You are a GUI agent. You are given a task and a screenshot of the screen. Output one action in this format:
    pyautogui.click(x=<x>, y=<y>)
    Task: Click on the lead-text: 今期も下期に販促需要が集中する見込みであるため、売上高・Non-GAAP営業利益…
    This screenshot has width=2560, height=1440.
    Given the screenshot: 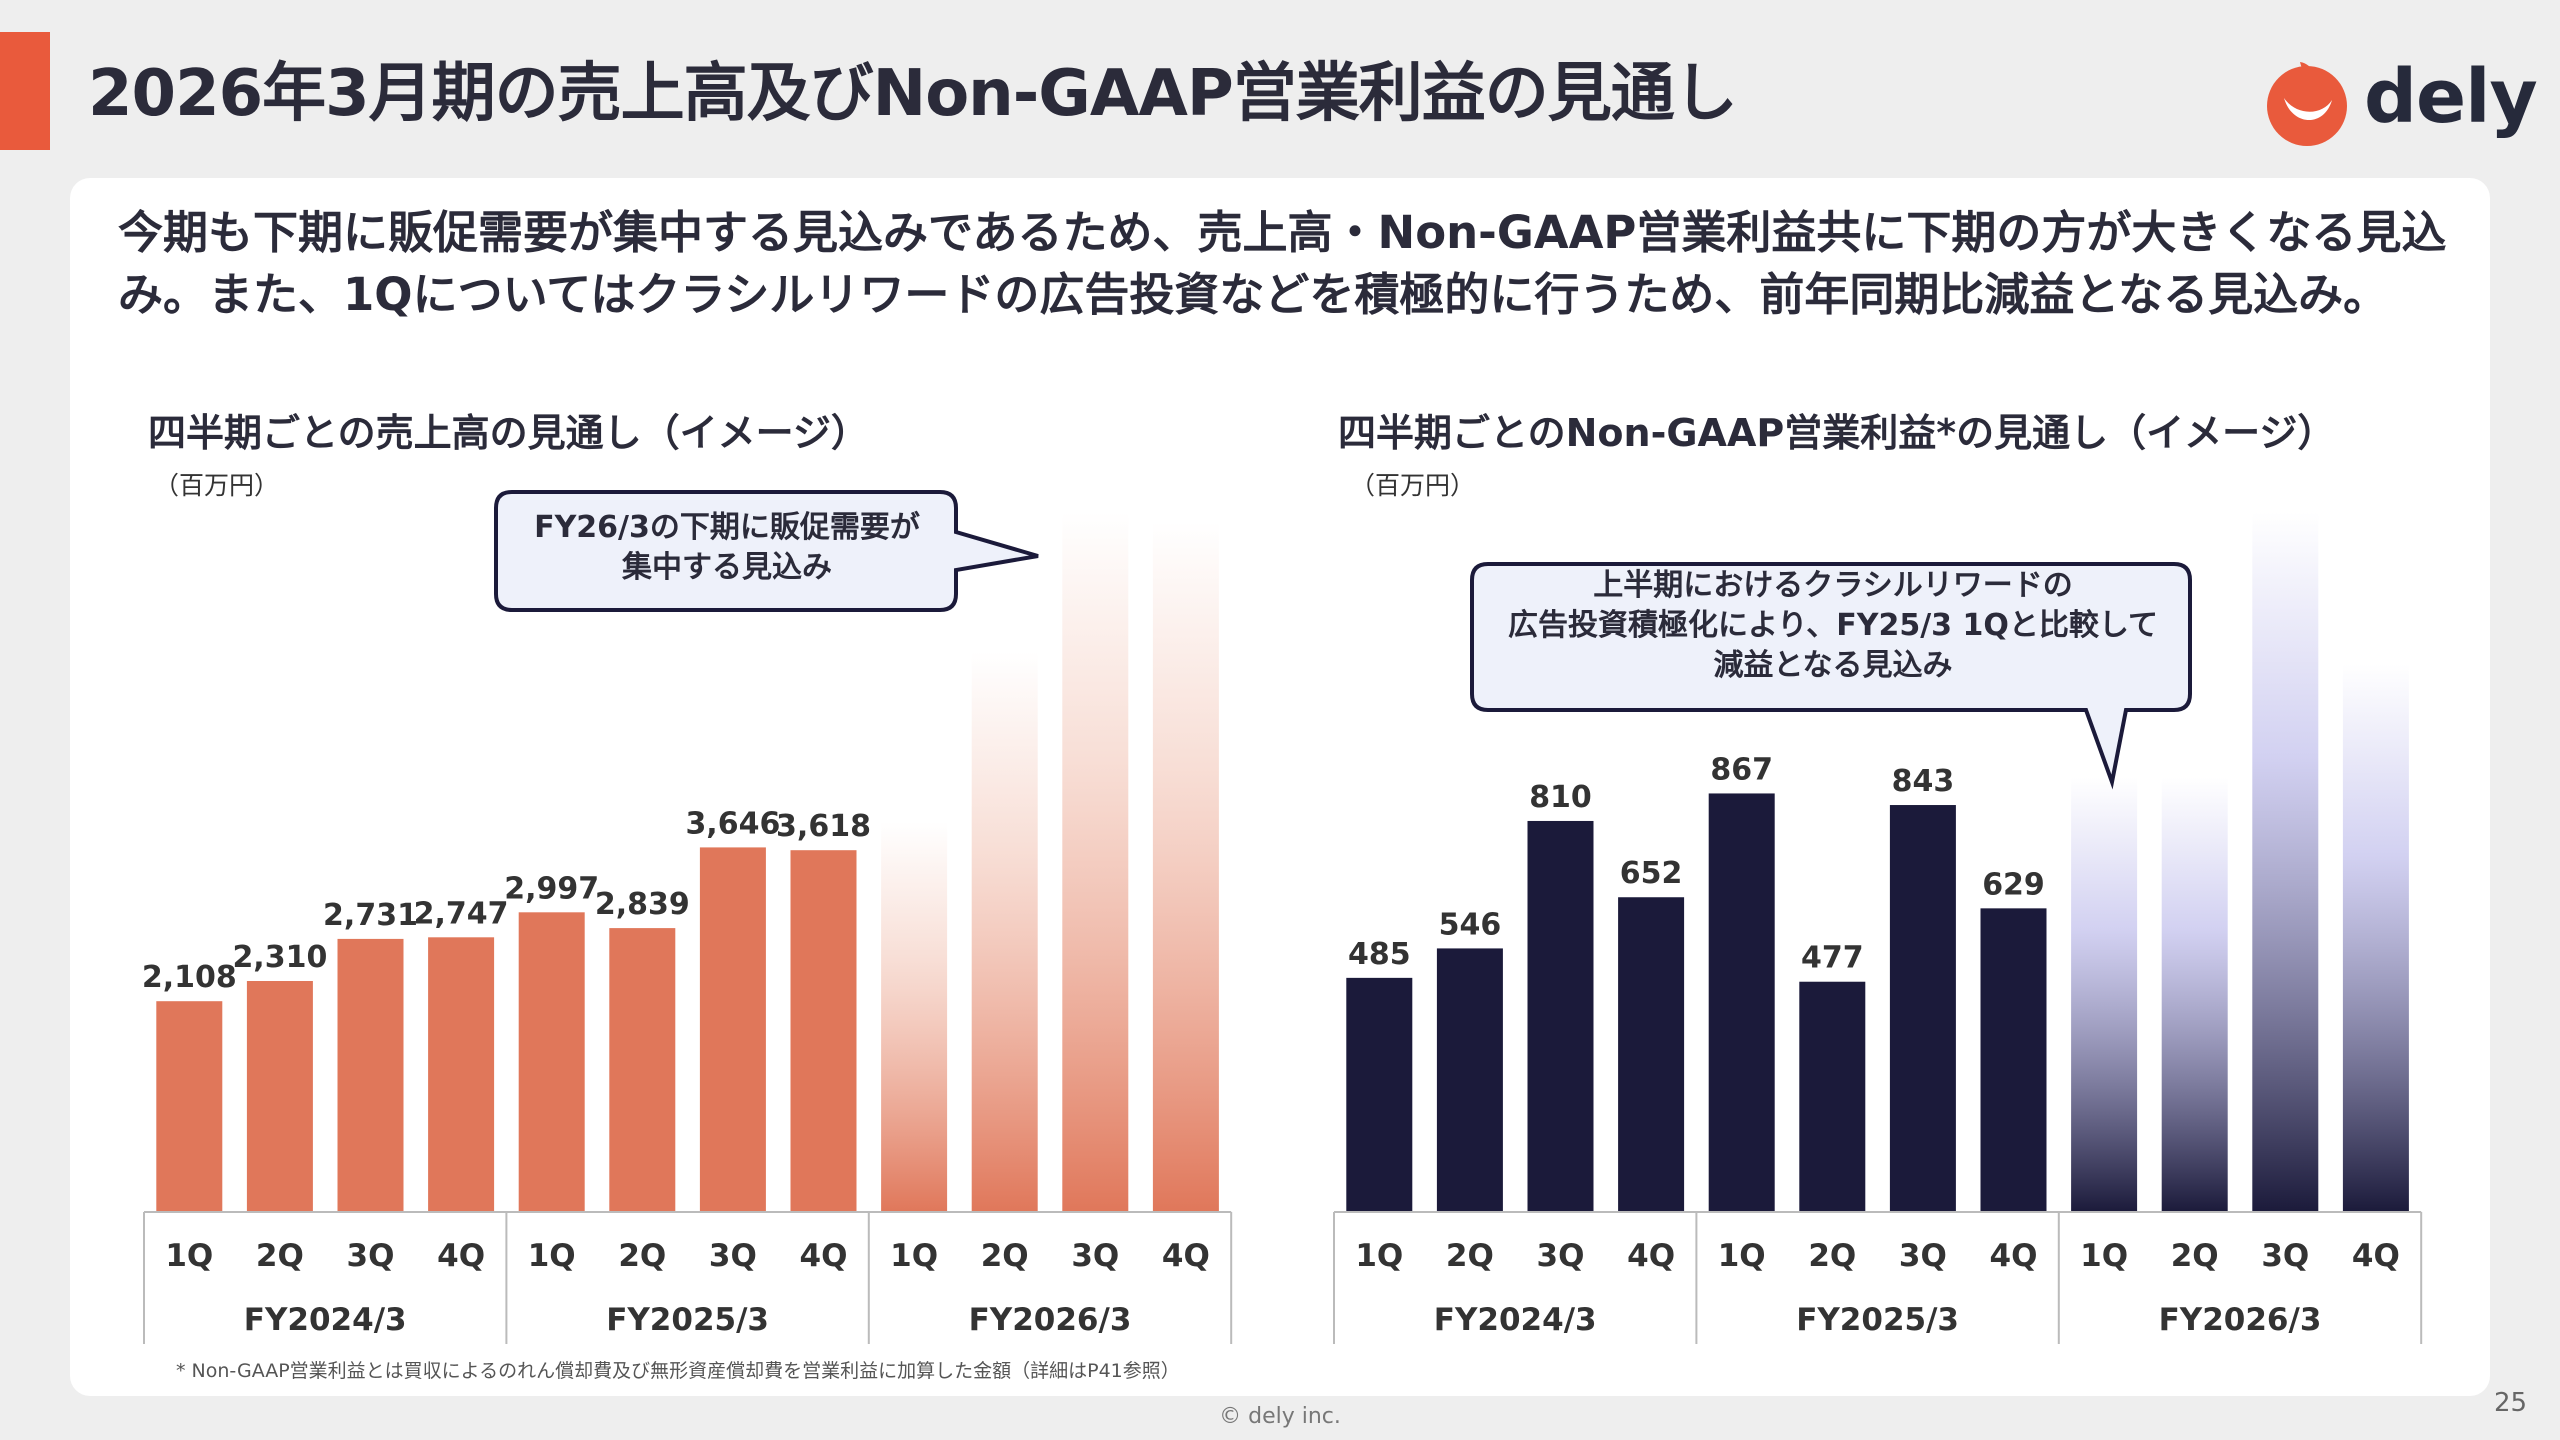 What is the action you would take?
    pyautogui.click(x=1282, y=263)
    